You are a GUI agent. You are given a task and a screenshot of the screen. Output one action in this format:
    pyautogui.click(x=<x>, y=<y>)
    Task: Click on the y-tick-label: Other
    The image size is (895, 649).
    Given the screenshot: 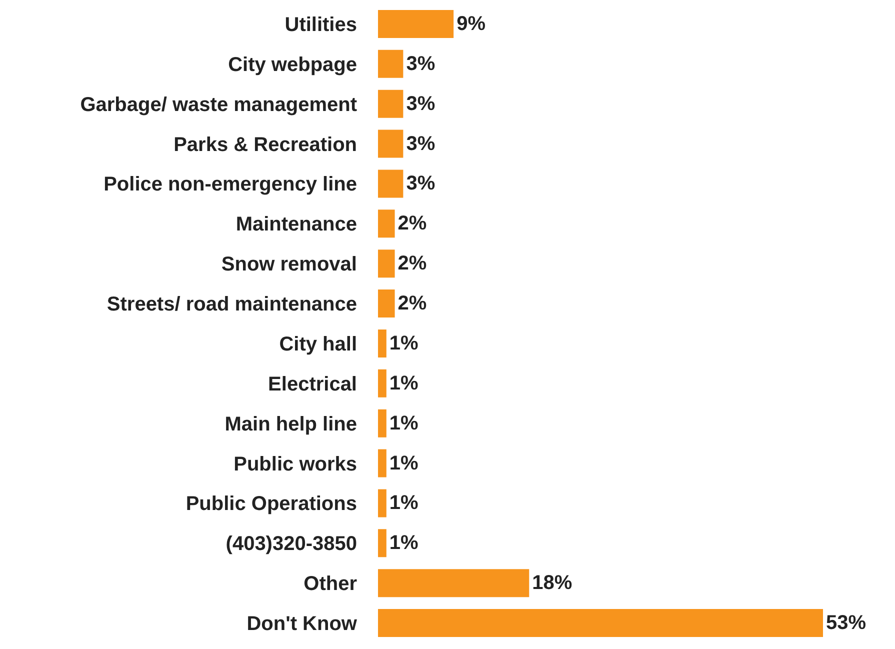 What is the action you would take?
    pyautogui.click(x=331, y=584)
    